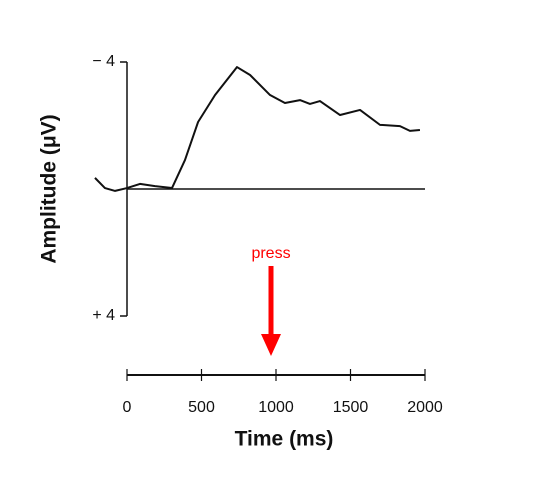 The image size is (536, 494). What do you see at coordinates (271, 345) in the screenshot?
I see `annotation-arrow-head` at bounding box center [271, 345].